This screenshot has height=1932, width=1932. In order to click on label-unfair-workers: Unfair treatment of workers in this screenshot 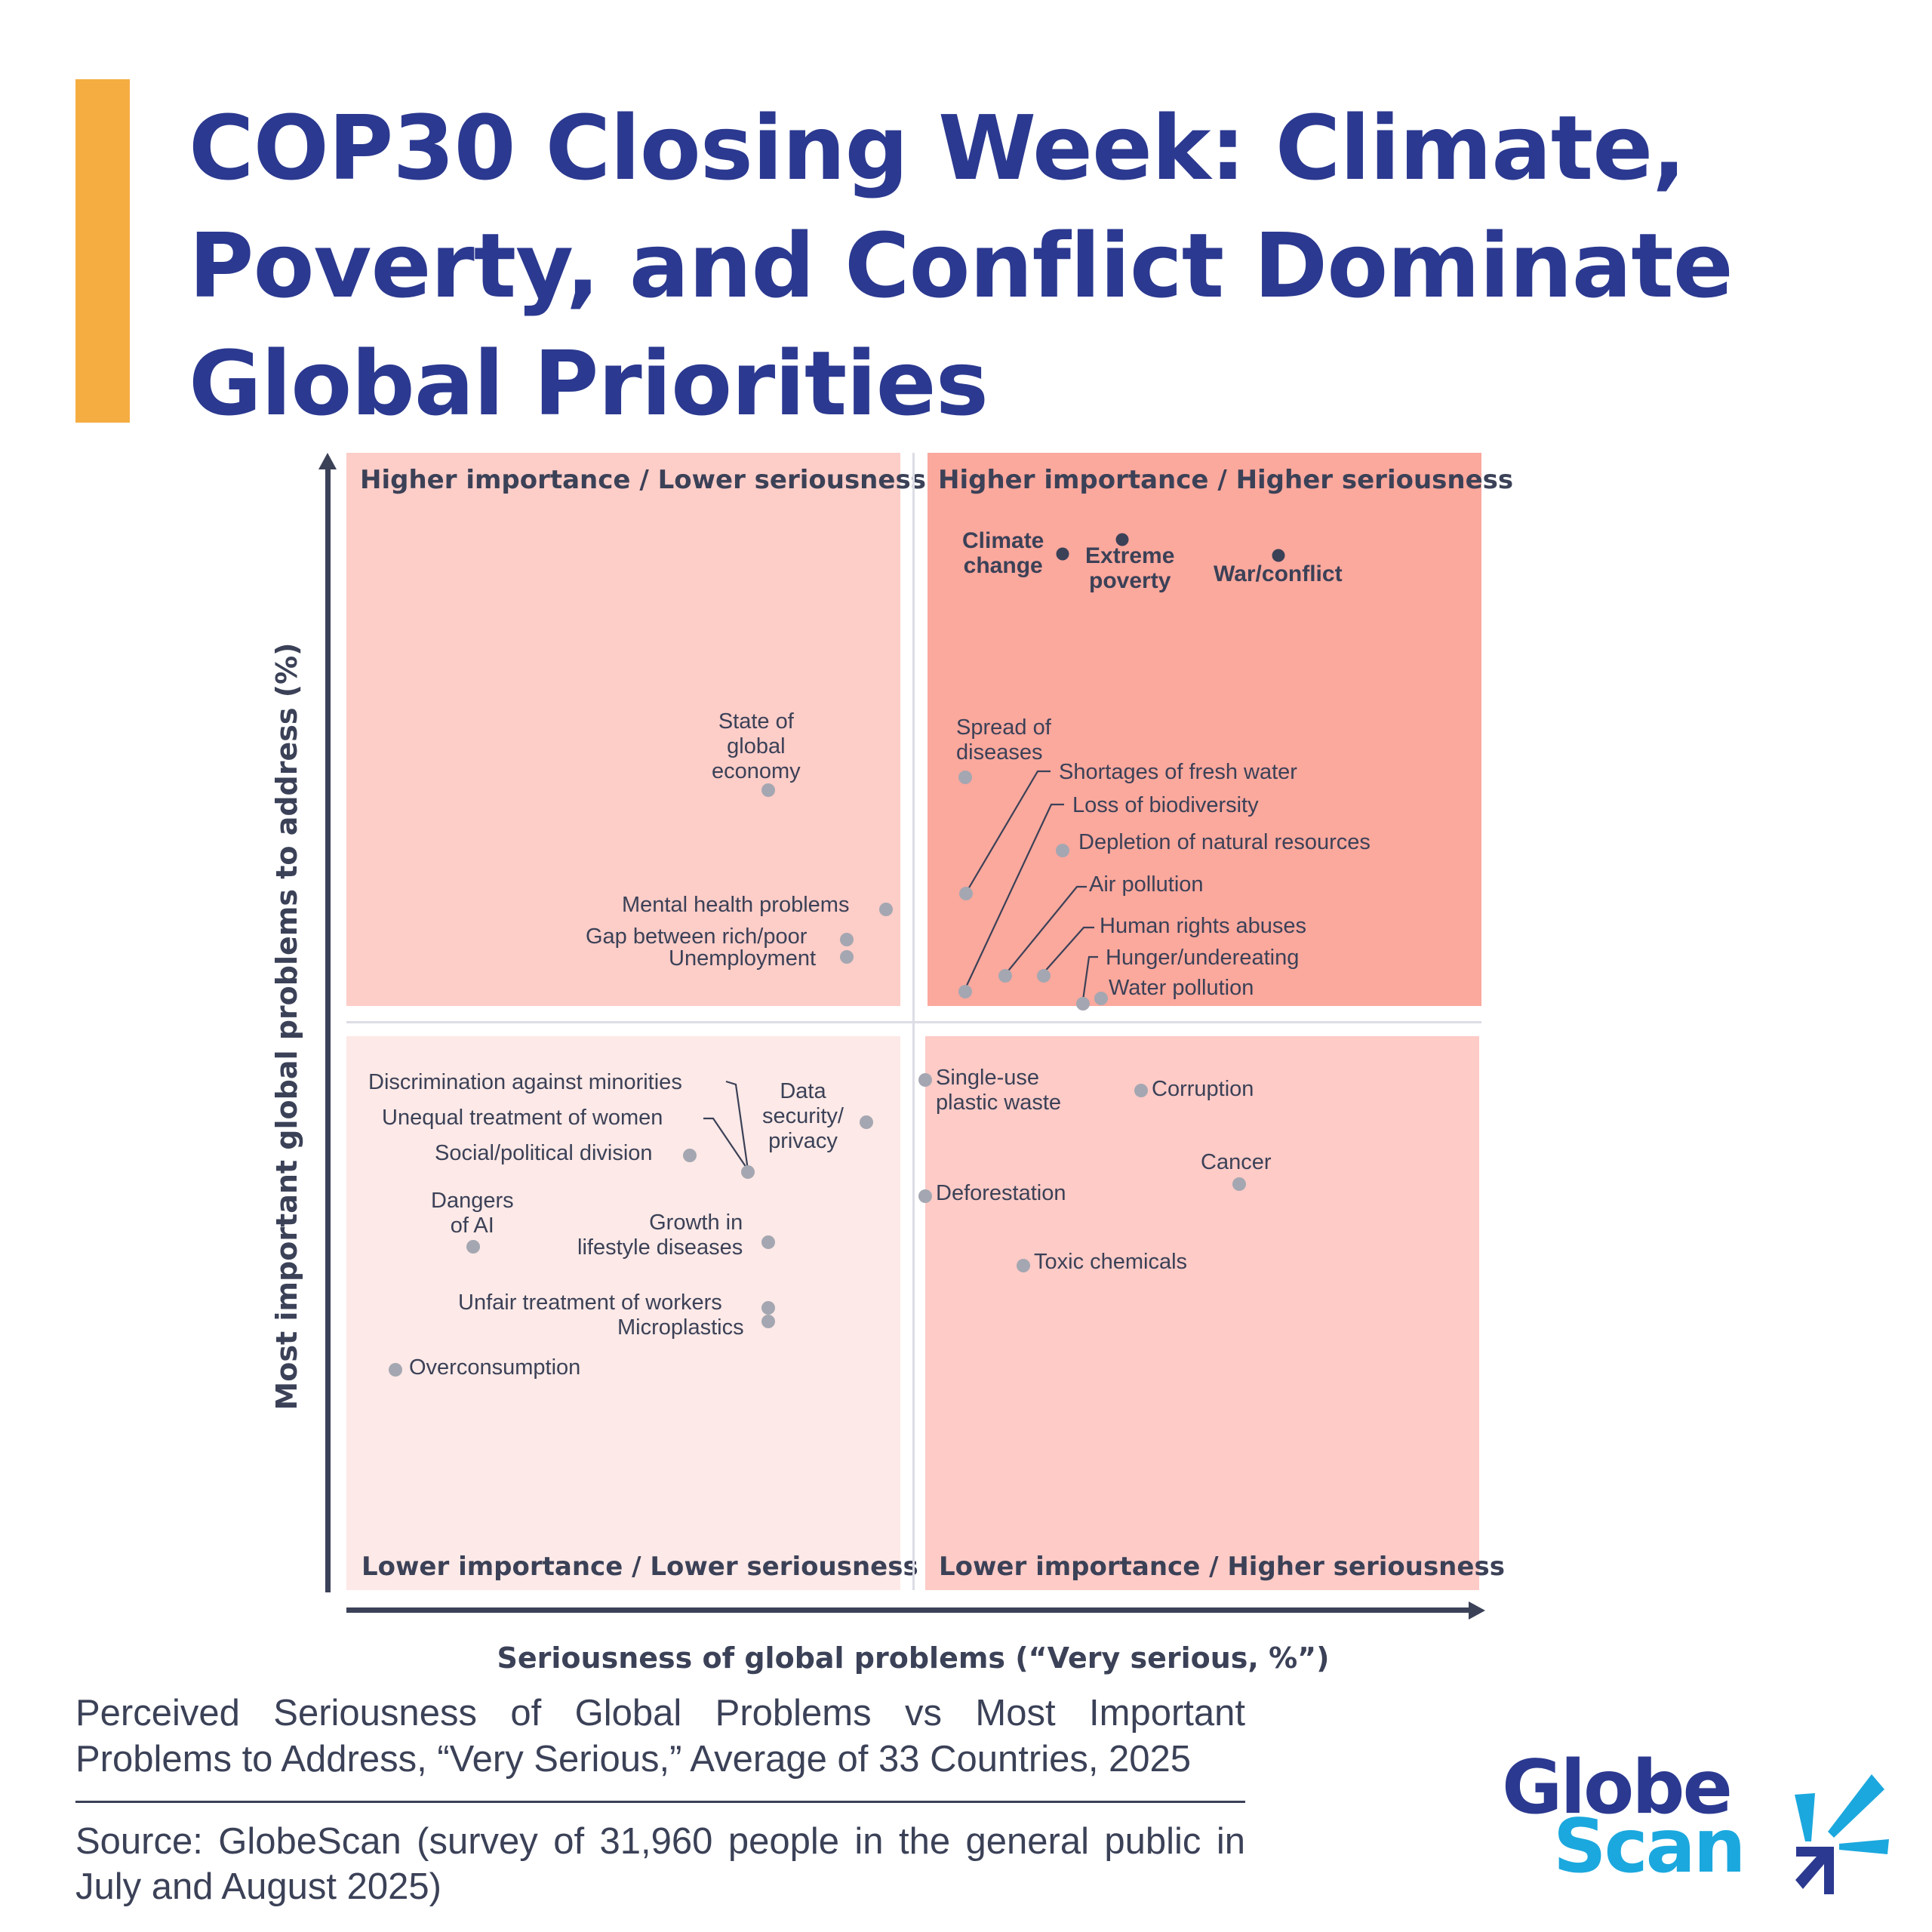, I will do `click(590, 1303)`.